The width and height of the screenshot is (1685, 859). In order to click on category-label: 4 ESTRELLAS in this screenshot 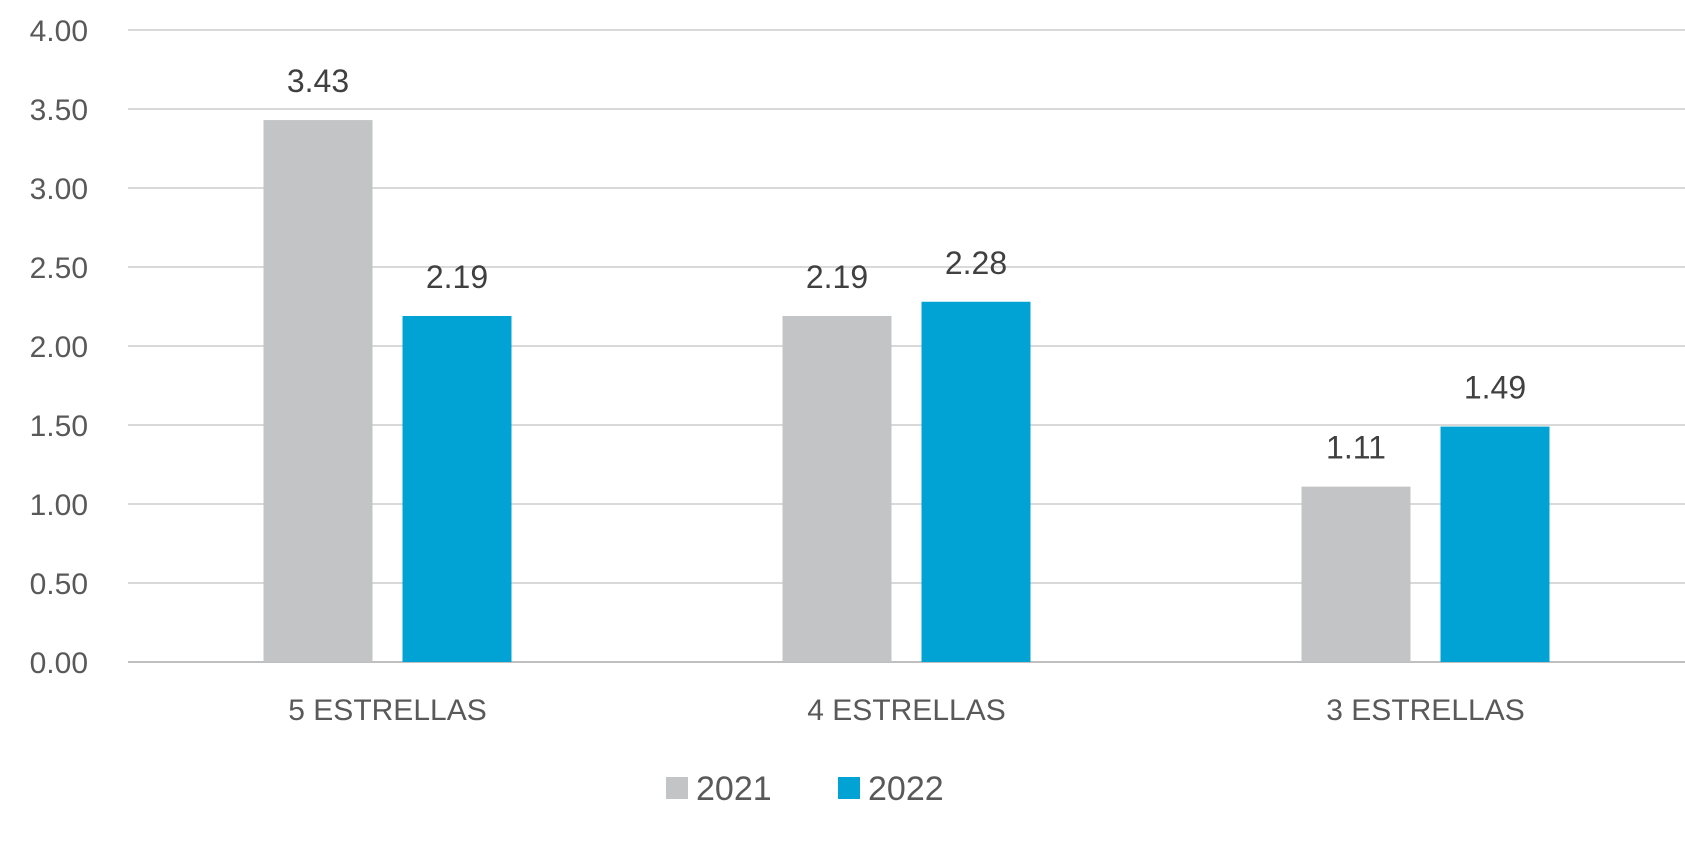, I will do `click(906, 710)`.